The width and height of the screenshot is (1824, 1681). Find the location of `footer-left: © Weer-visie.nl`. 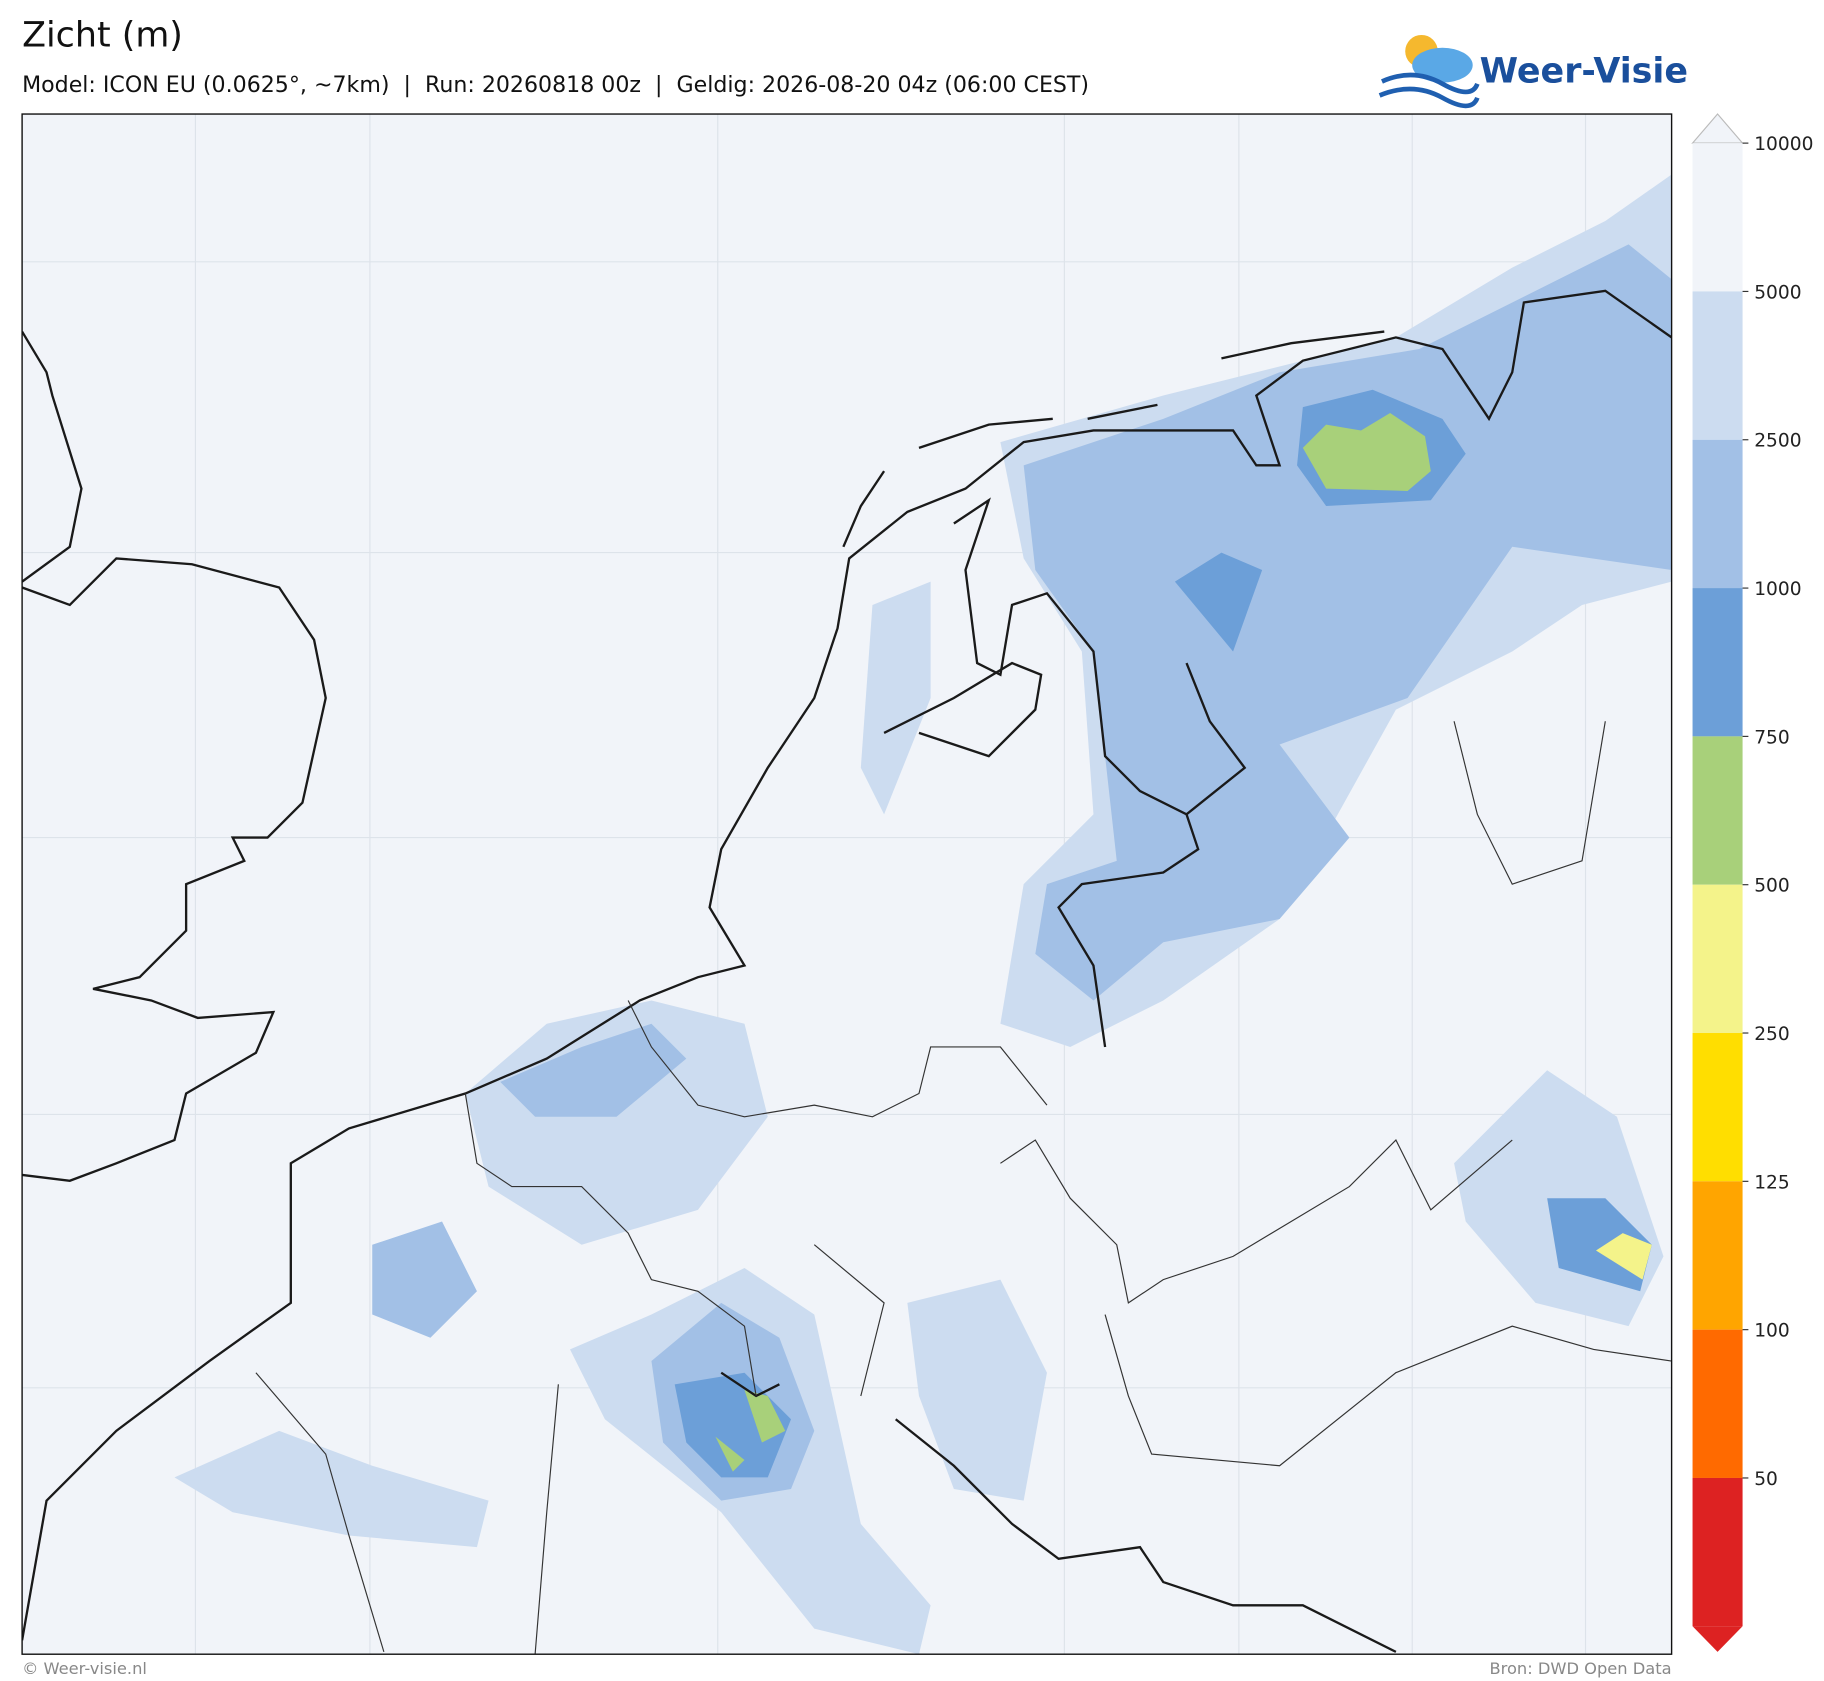

footer-left: © Weer-visie.nl is located at coordinates (84, 1668).